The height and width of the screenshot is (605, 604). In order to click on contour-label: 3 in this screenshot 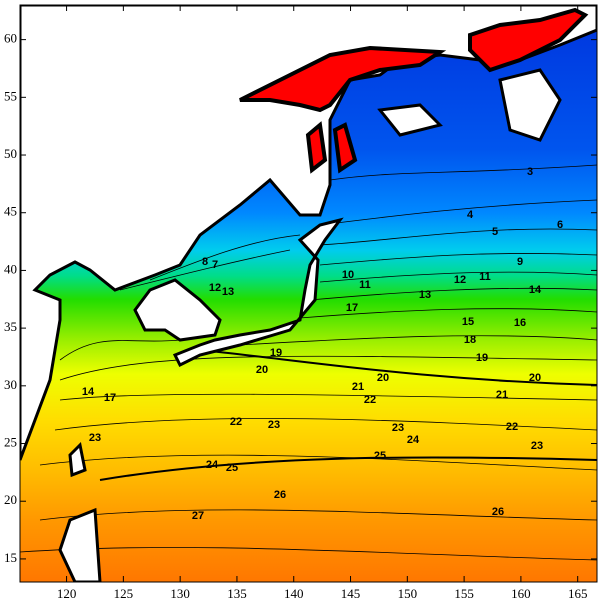, I will do `click(530, 172)`.